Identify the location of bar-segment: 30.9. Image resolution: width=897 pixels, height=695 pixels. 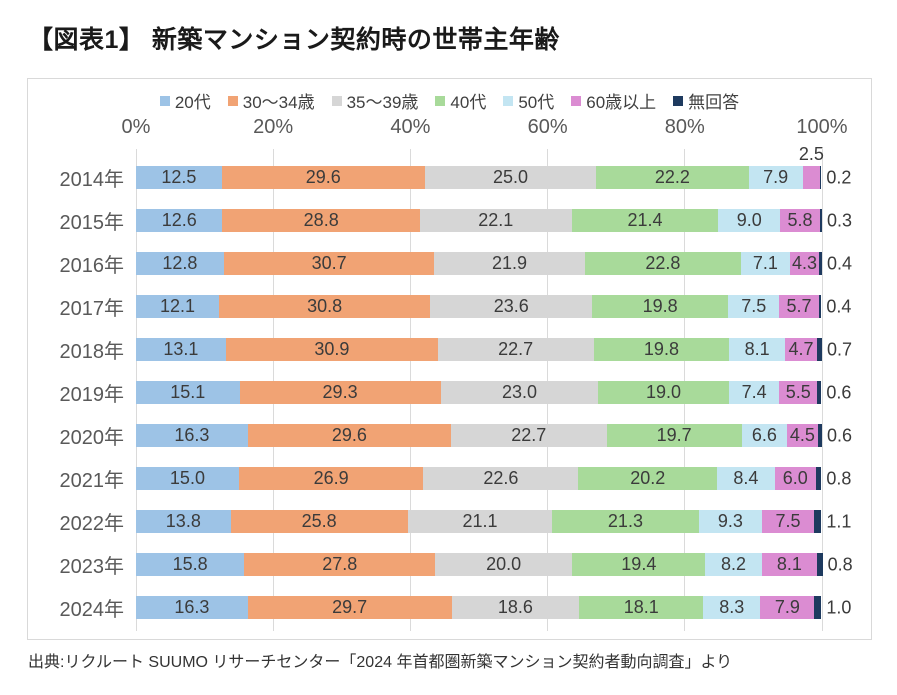
(331, 349).